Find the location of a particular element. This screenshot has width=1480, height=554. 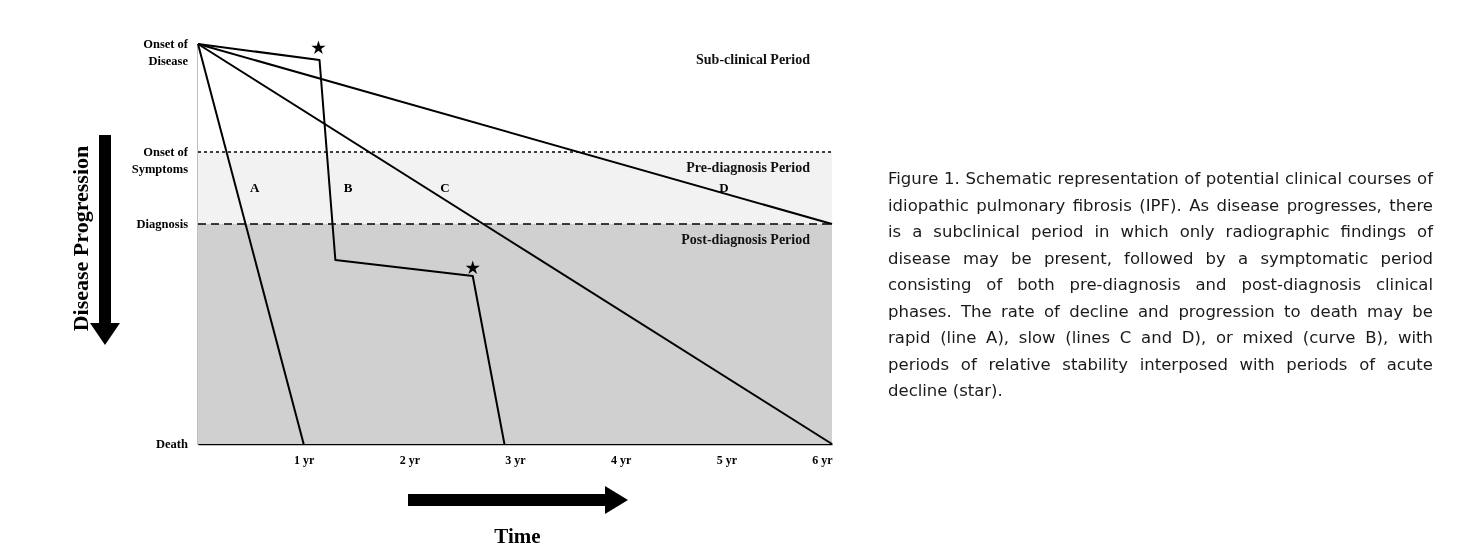

series-label: C is located at coordinates (445, 187).